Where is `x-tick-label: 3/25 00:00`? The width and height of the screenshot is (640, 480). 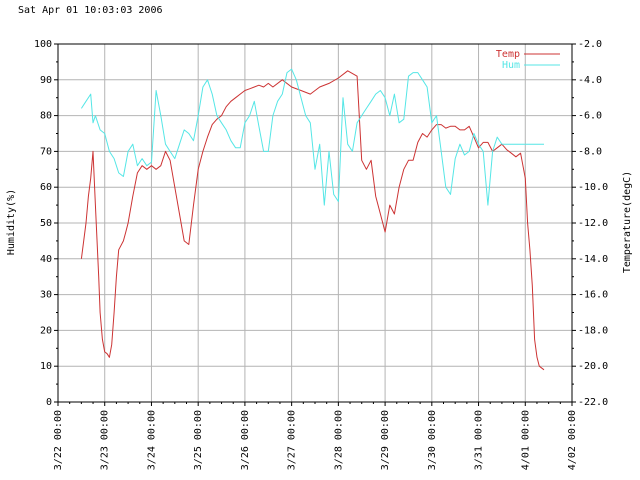 x-tick-label: 3/25 00:00 is located at coordinates (198, 440).